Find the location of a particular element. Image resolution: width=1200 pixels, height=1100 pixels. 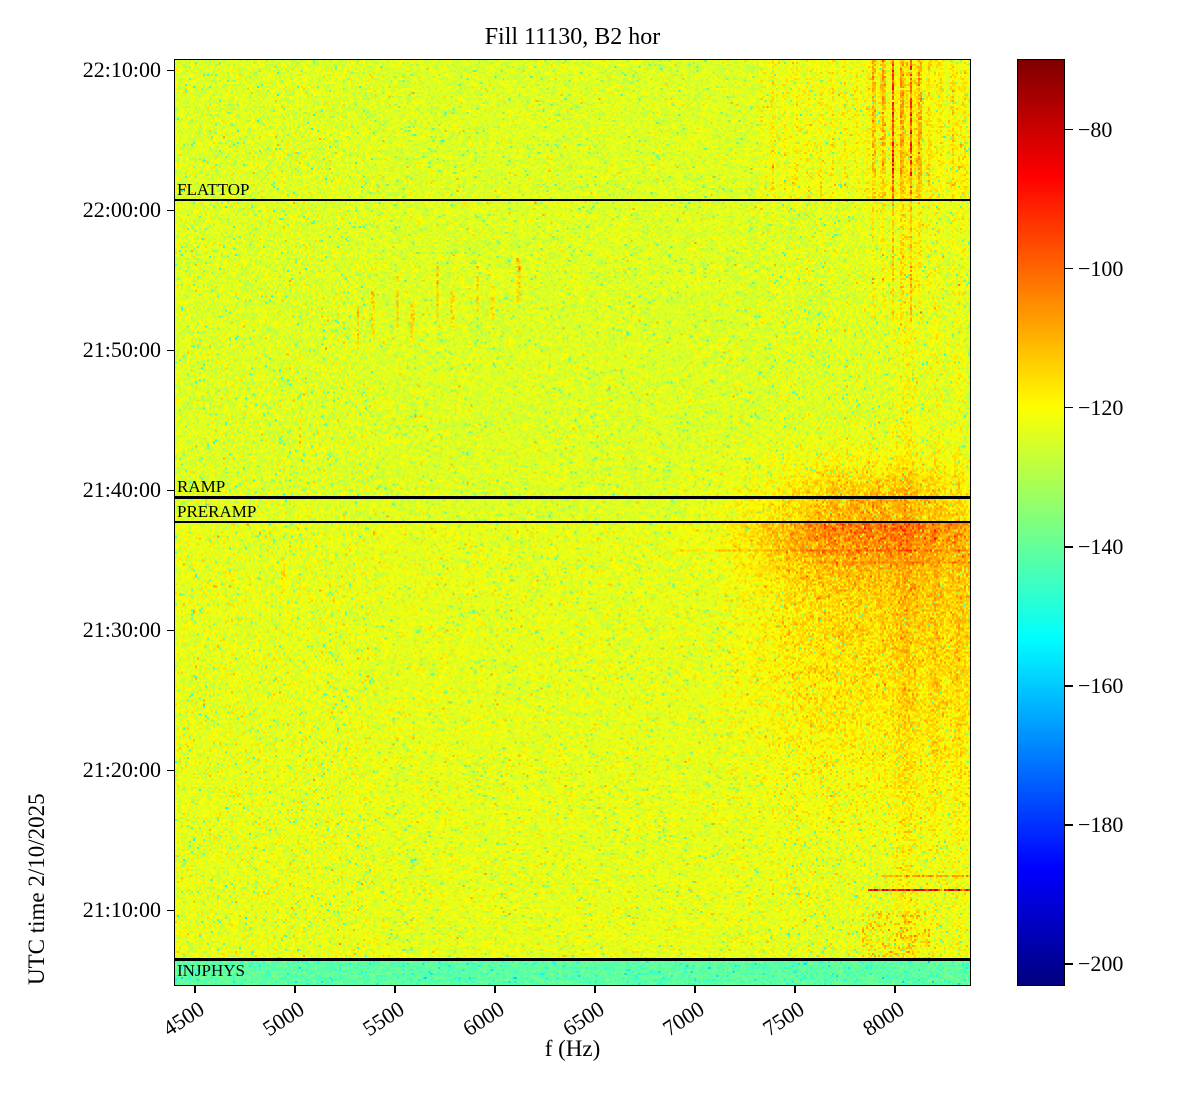

colorbar-tick-label: −140 is located at coordinates (1101, 546).